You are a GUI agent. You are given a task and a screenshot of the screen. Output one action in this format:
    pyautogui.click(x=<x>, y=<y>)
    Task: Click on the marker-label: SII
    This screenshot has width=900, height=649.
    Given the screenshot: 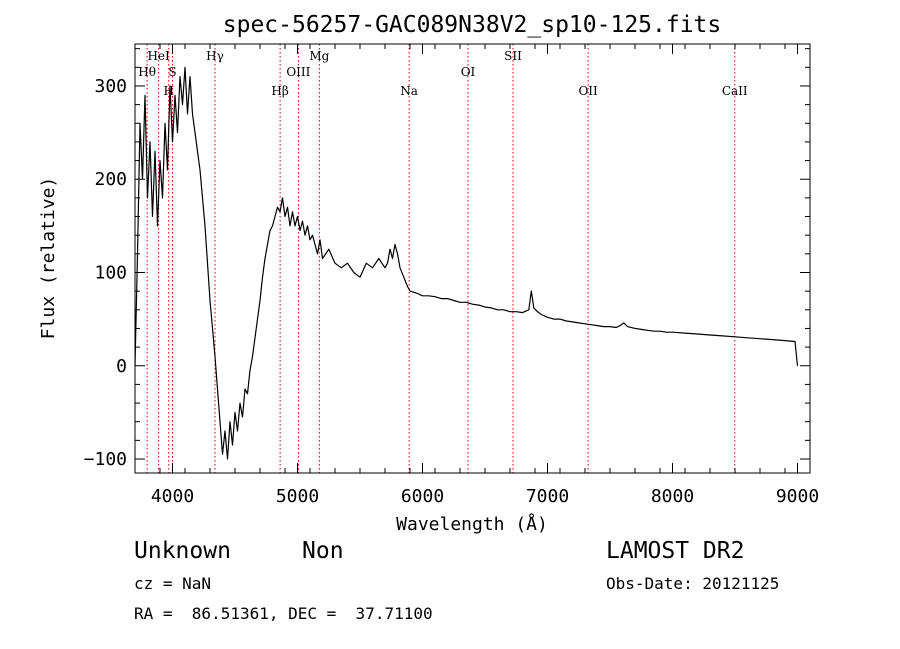 What is the action you would take?
    pyautogui.click(x=513, y=56)
    